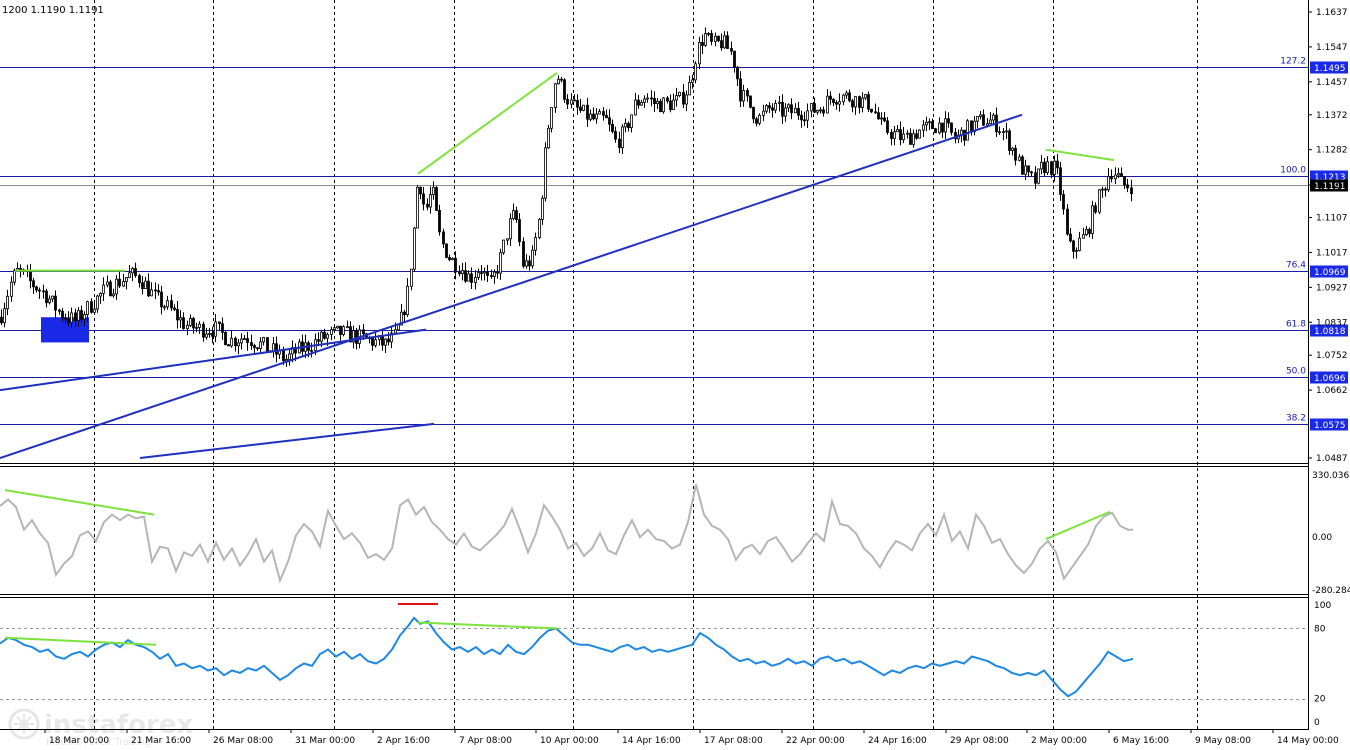 The height and width of the screenshot is (750, 1350). I want to click on price-tick-label: 1.1457, so click(1332, 83).